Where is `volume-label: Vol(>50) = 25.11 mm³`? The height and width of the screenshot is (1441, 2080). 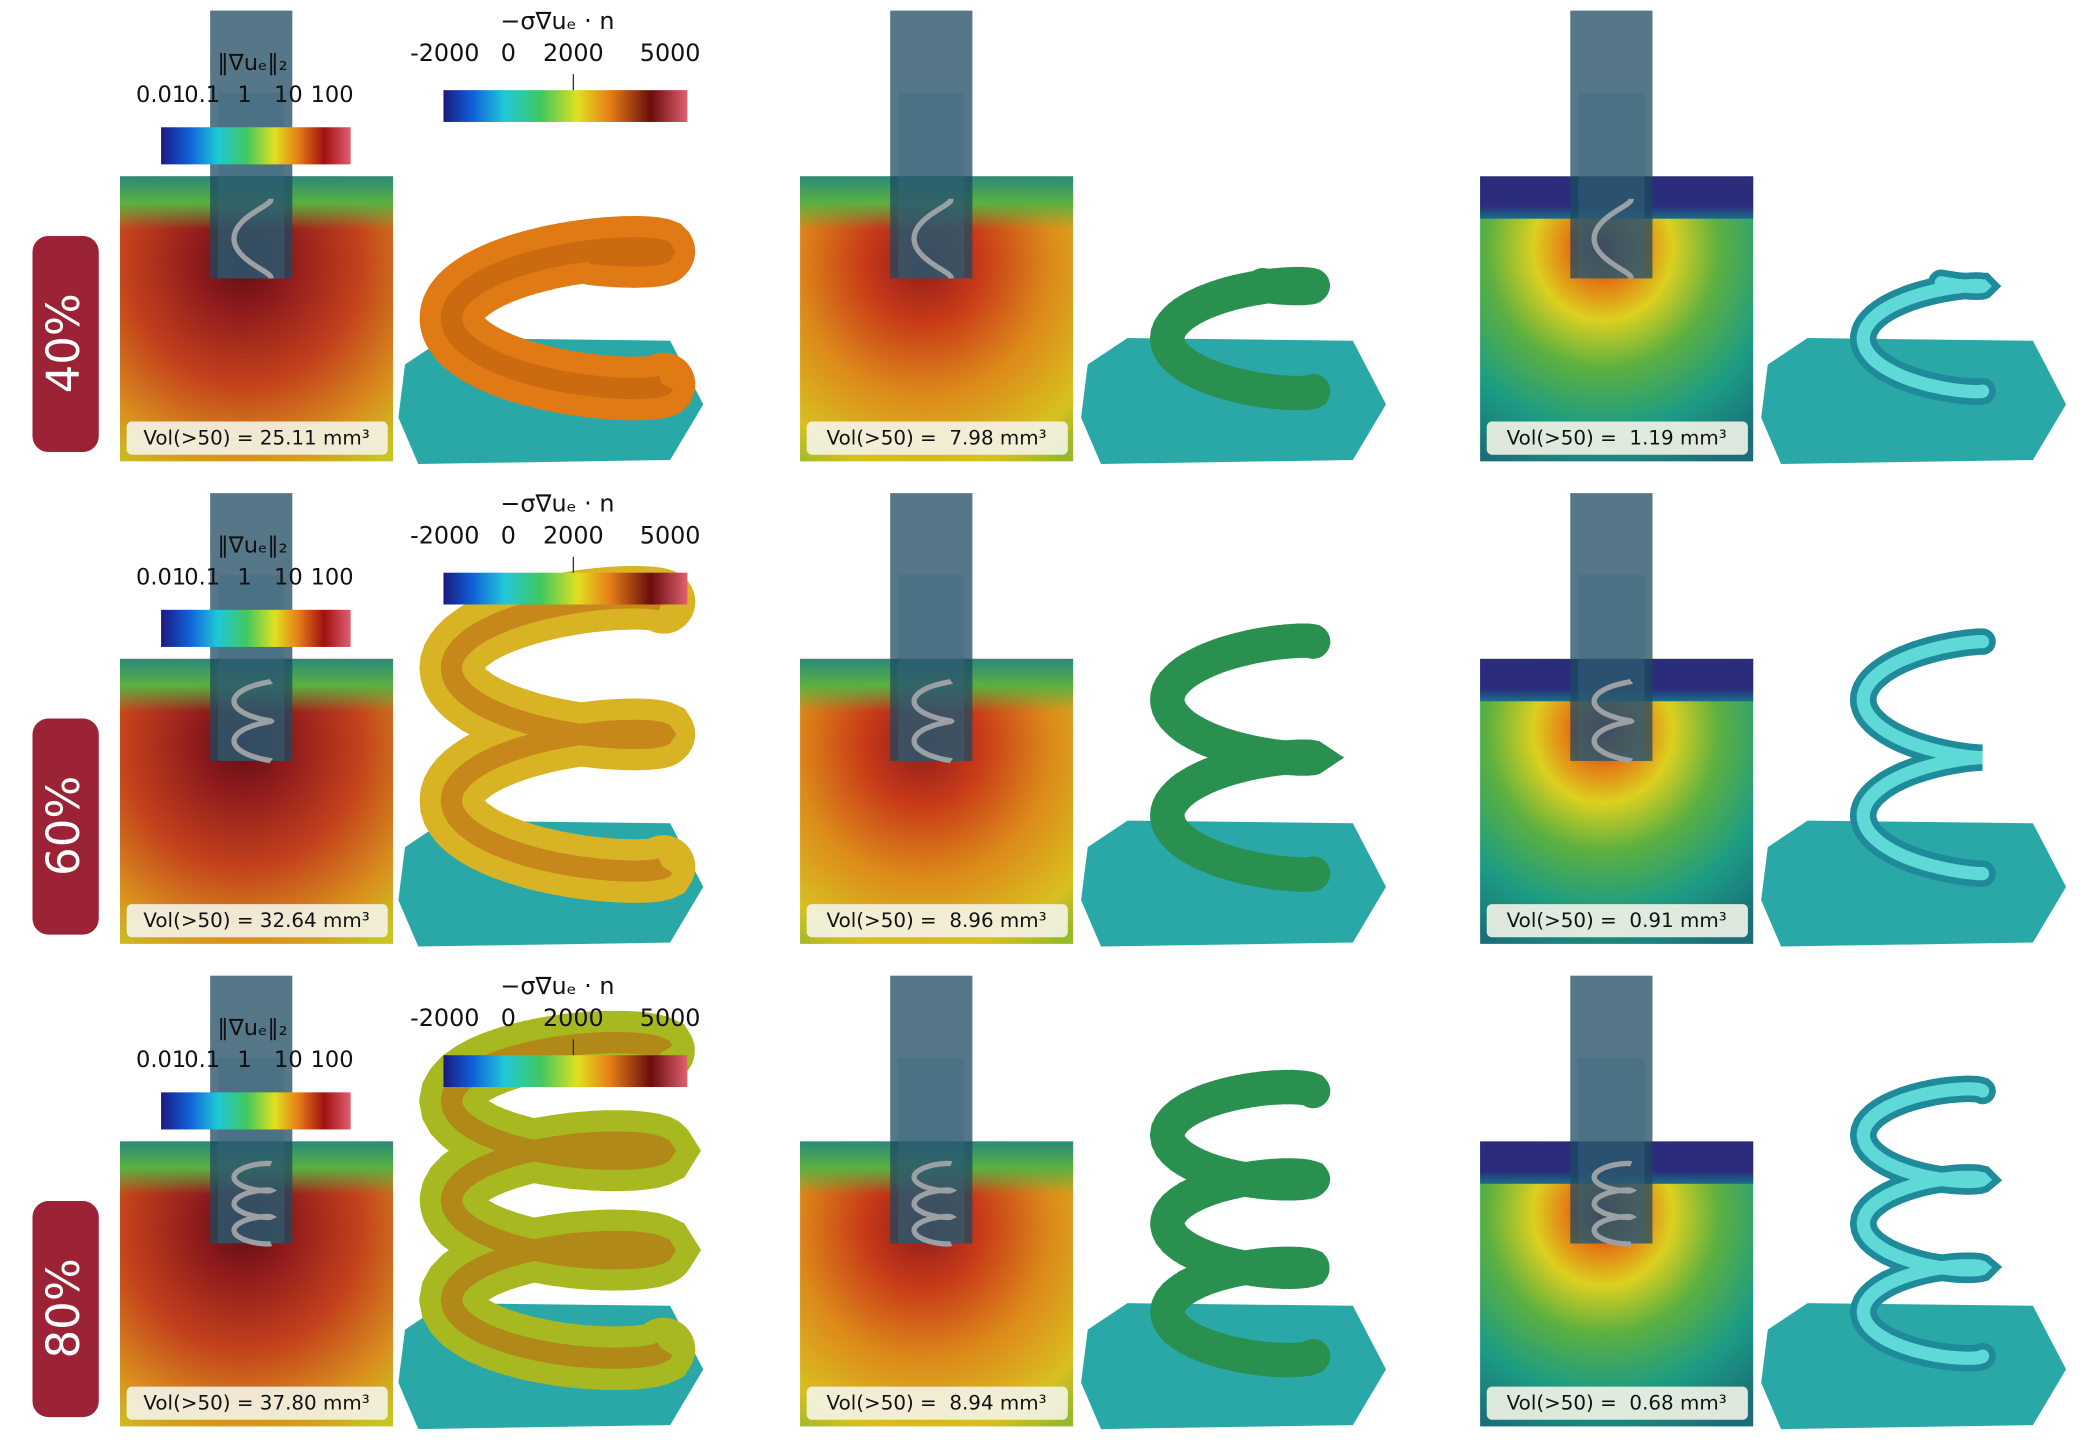 volume-label: Vol(>50) = 25.11 mm³ is located at coordinates (256, 437).